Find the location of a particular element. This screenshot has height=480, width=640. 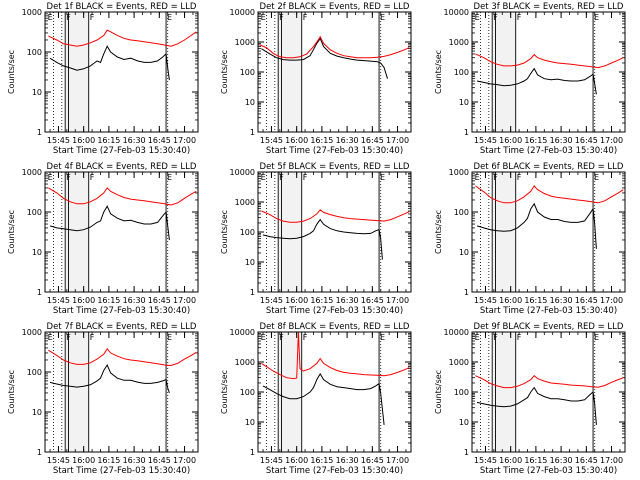

panel-title: Det 1f BLACK = Events, RED = LLD is located at coordinates (122, 7).